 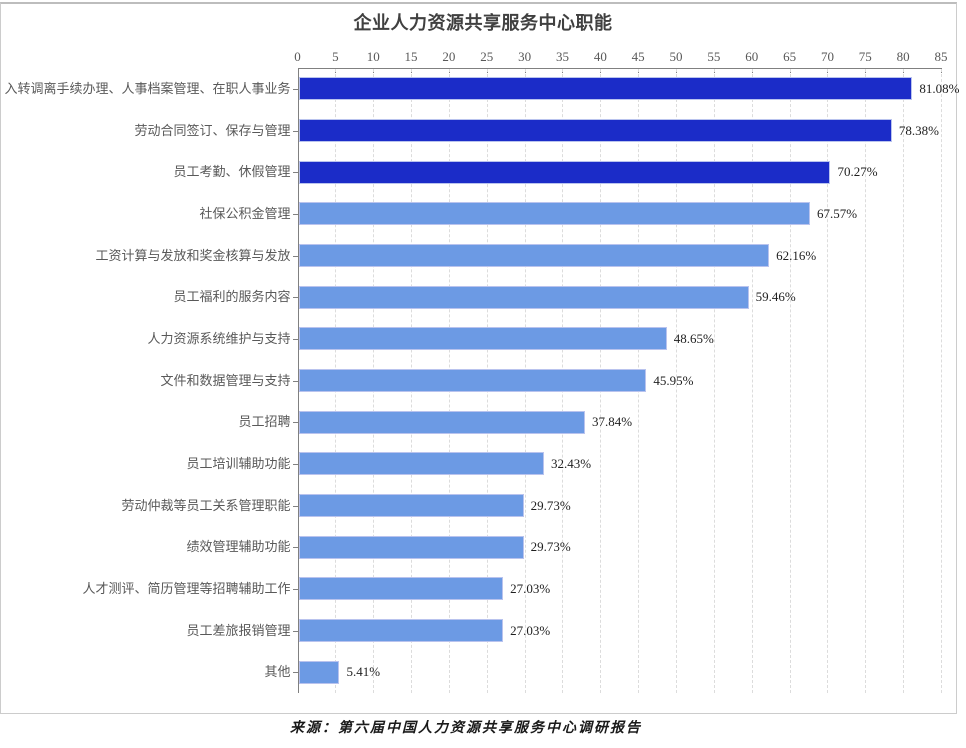 What do you see at coordinates (206, 505) in the screenshot?
I see `category-label: 劳动仲裁等员工关系管理职能` at bounding box center [206, 505].